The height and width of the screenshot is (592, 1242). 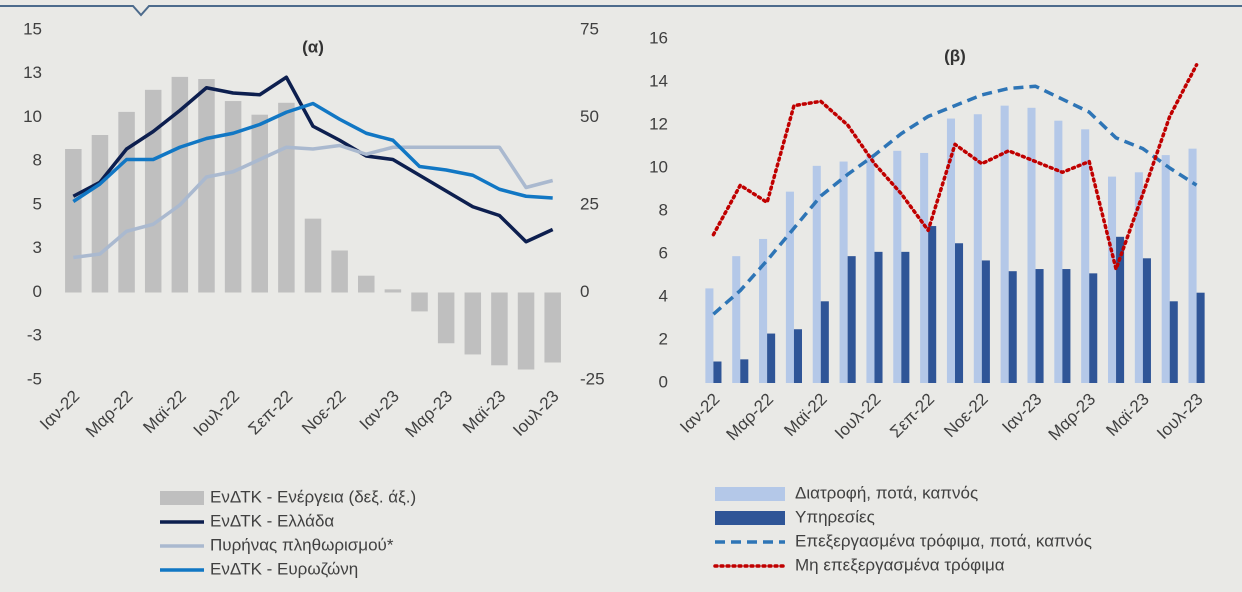 I want to click on y-tick-label: 0, so click(x=663, y=381).